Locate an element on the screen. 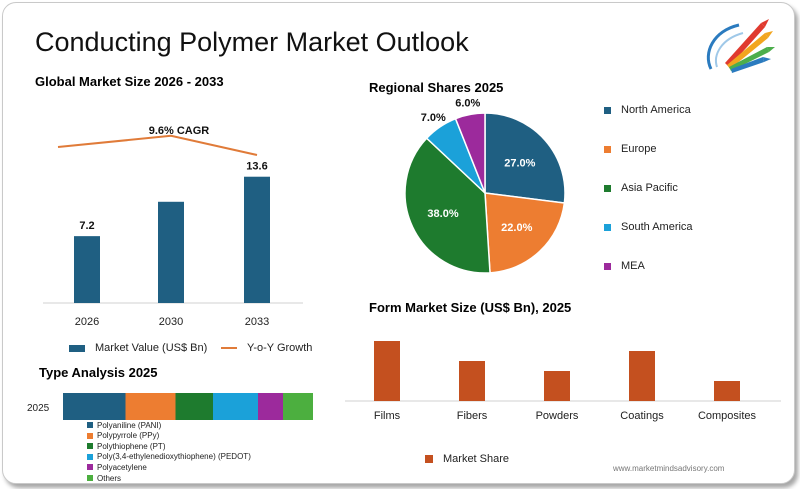  legend-swatch-growth is located at coordinates (229, 348).